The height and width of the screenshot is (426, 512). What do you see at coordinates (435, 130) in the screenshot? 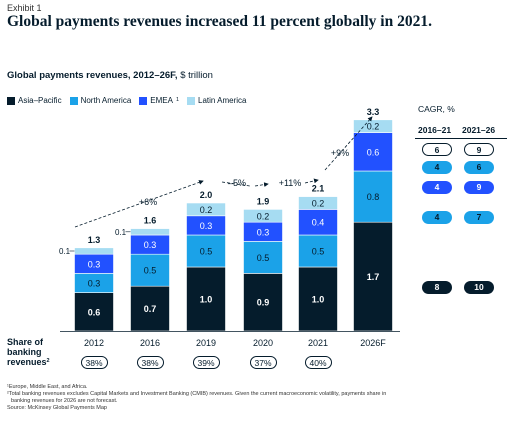
I see `cagr-header-2016-21: 2016–21` at bounding box center [435, 130].